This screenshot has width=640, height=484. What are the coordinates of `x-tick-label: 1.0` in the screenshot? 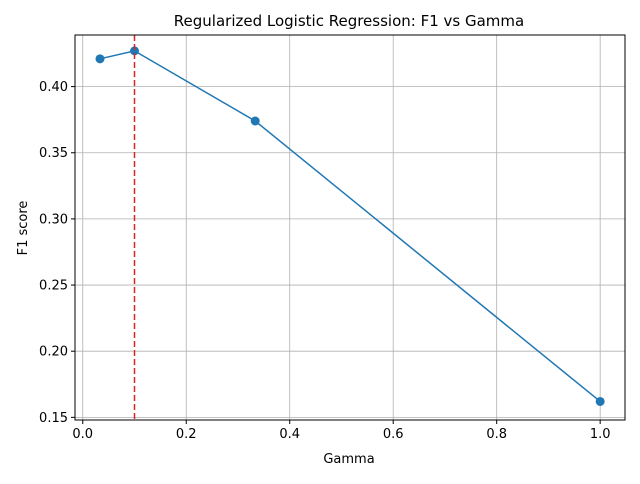 It's located at (600, 434).